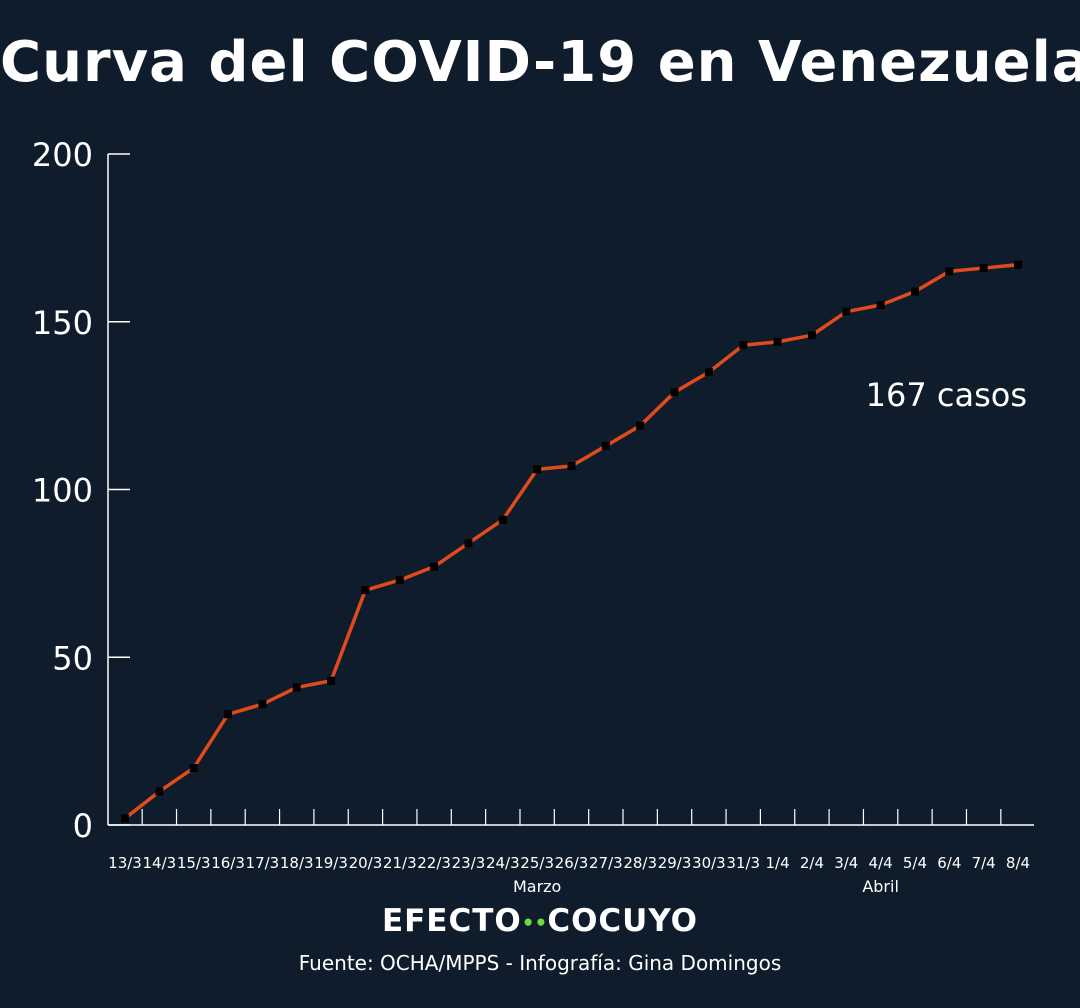  What do you see at coordinates (984, 863) in the screenshot?
I see `x-tick-label: 7/4` at bounding box center [984, 863].